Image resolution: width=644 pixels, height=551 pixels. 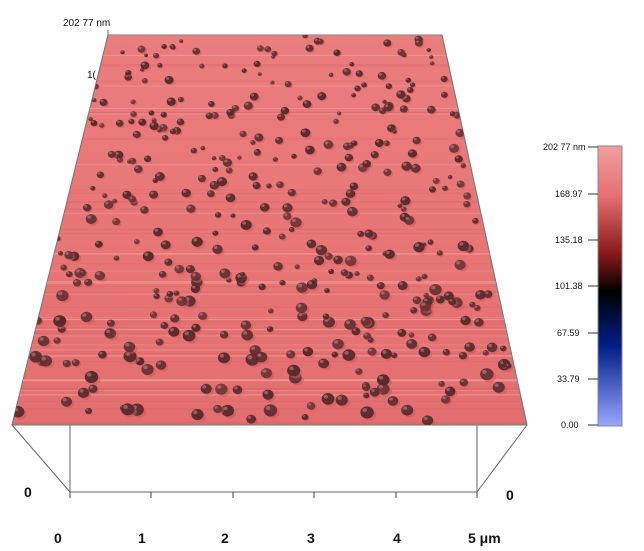 What do you see at coordinates (397, 538) in the screenshot?
I see `x-tick-label-4: 4` at bounding box center [397, 538].